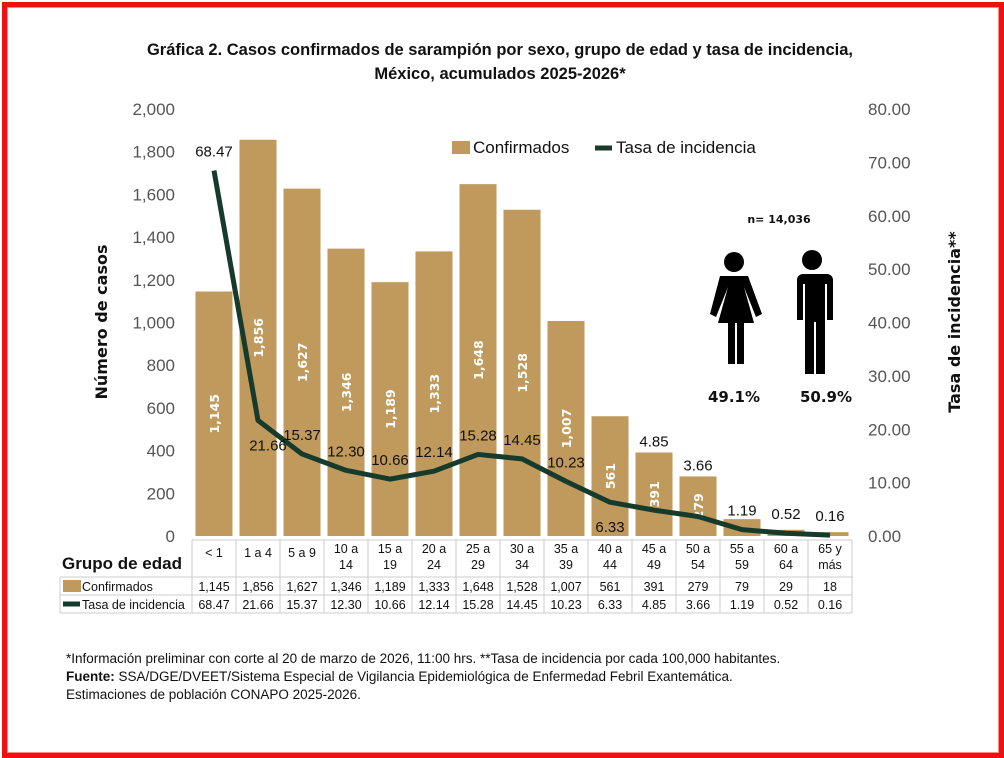 The width and height of the screenshot is (1004, 758). I want to click on table-cell-confirmados: 29, so click(786, 587).